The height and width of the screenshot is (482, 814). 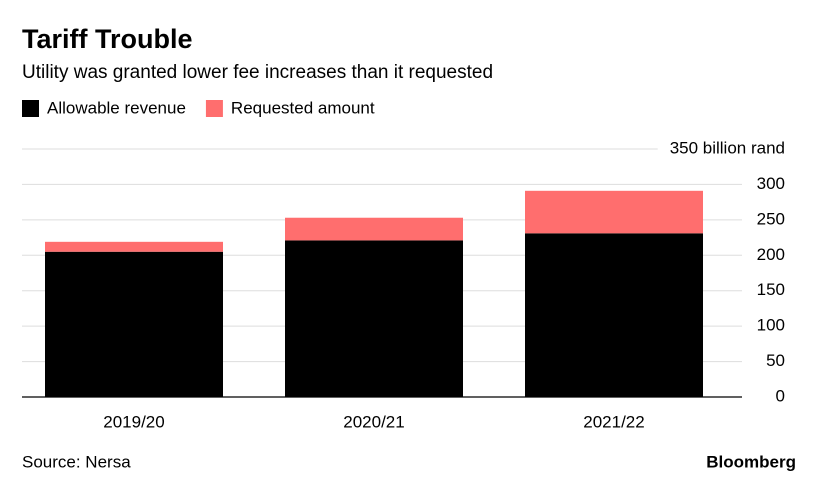 What do you see at coordinates (133, 421) in the screenshot?
I see `x-tick-label: 2019/20` at bounding box center [133, 421].